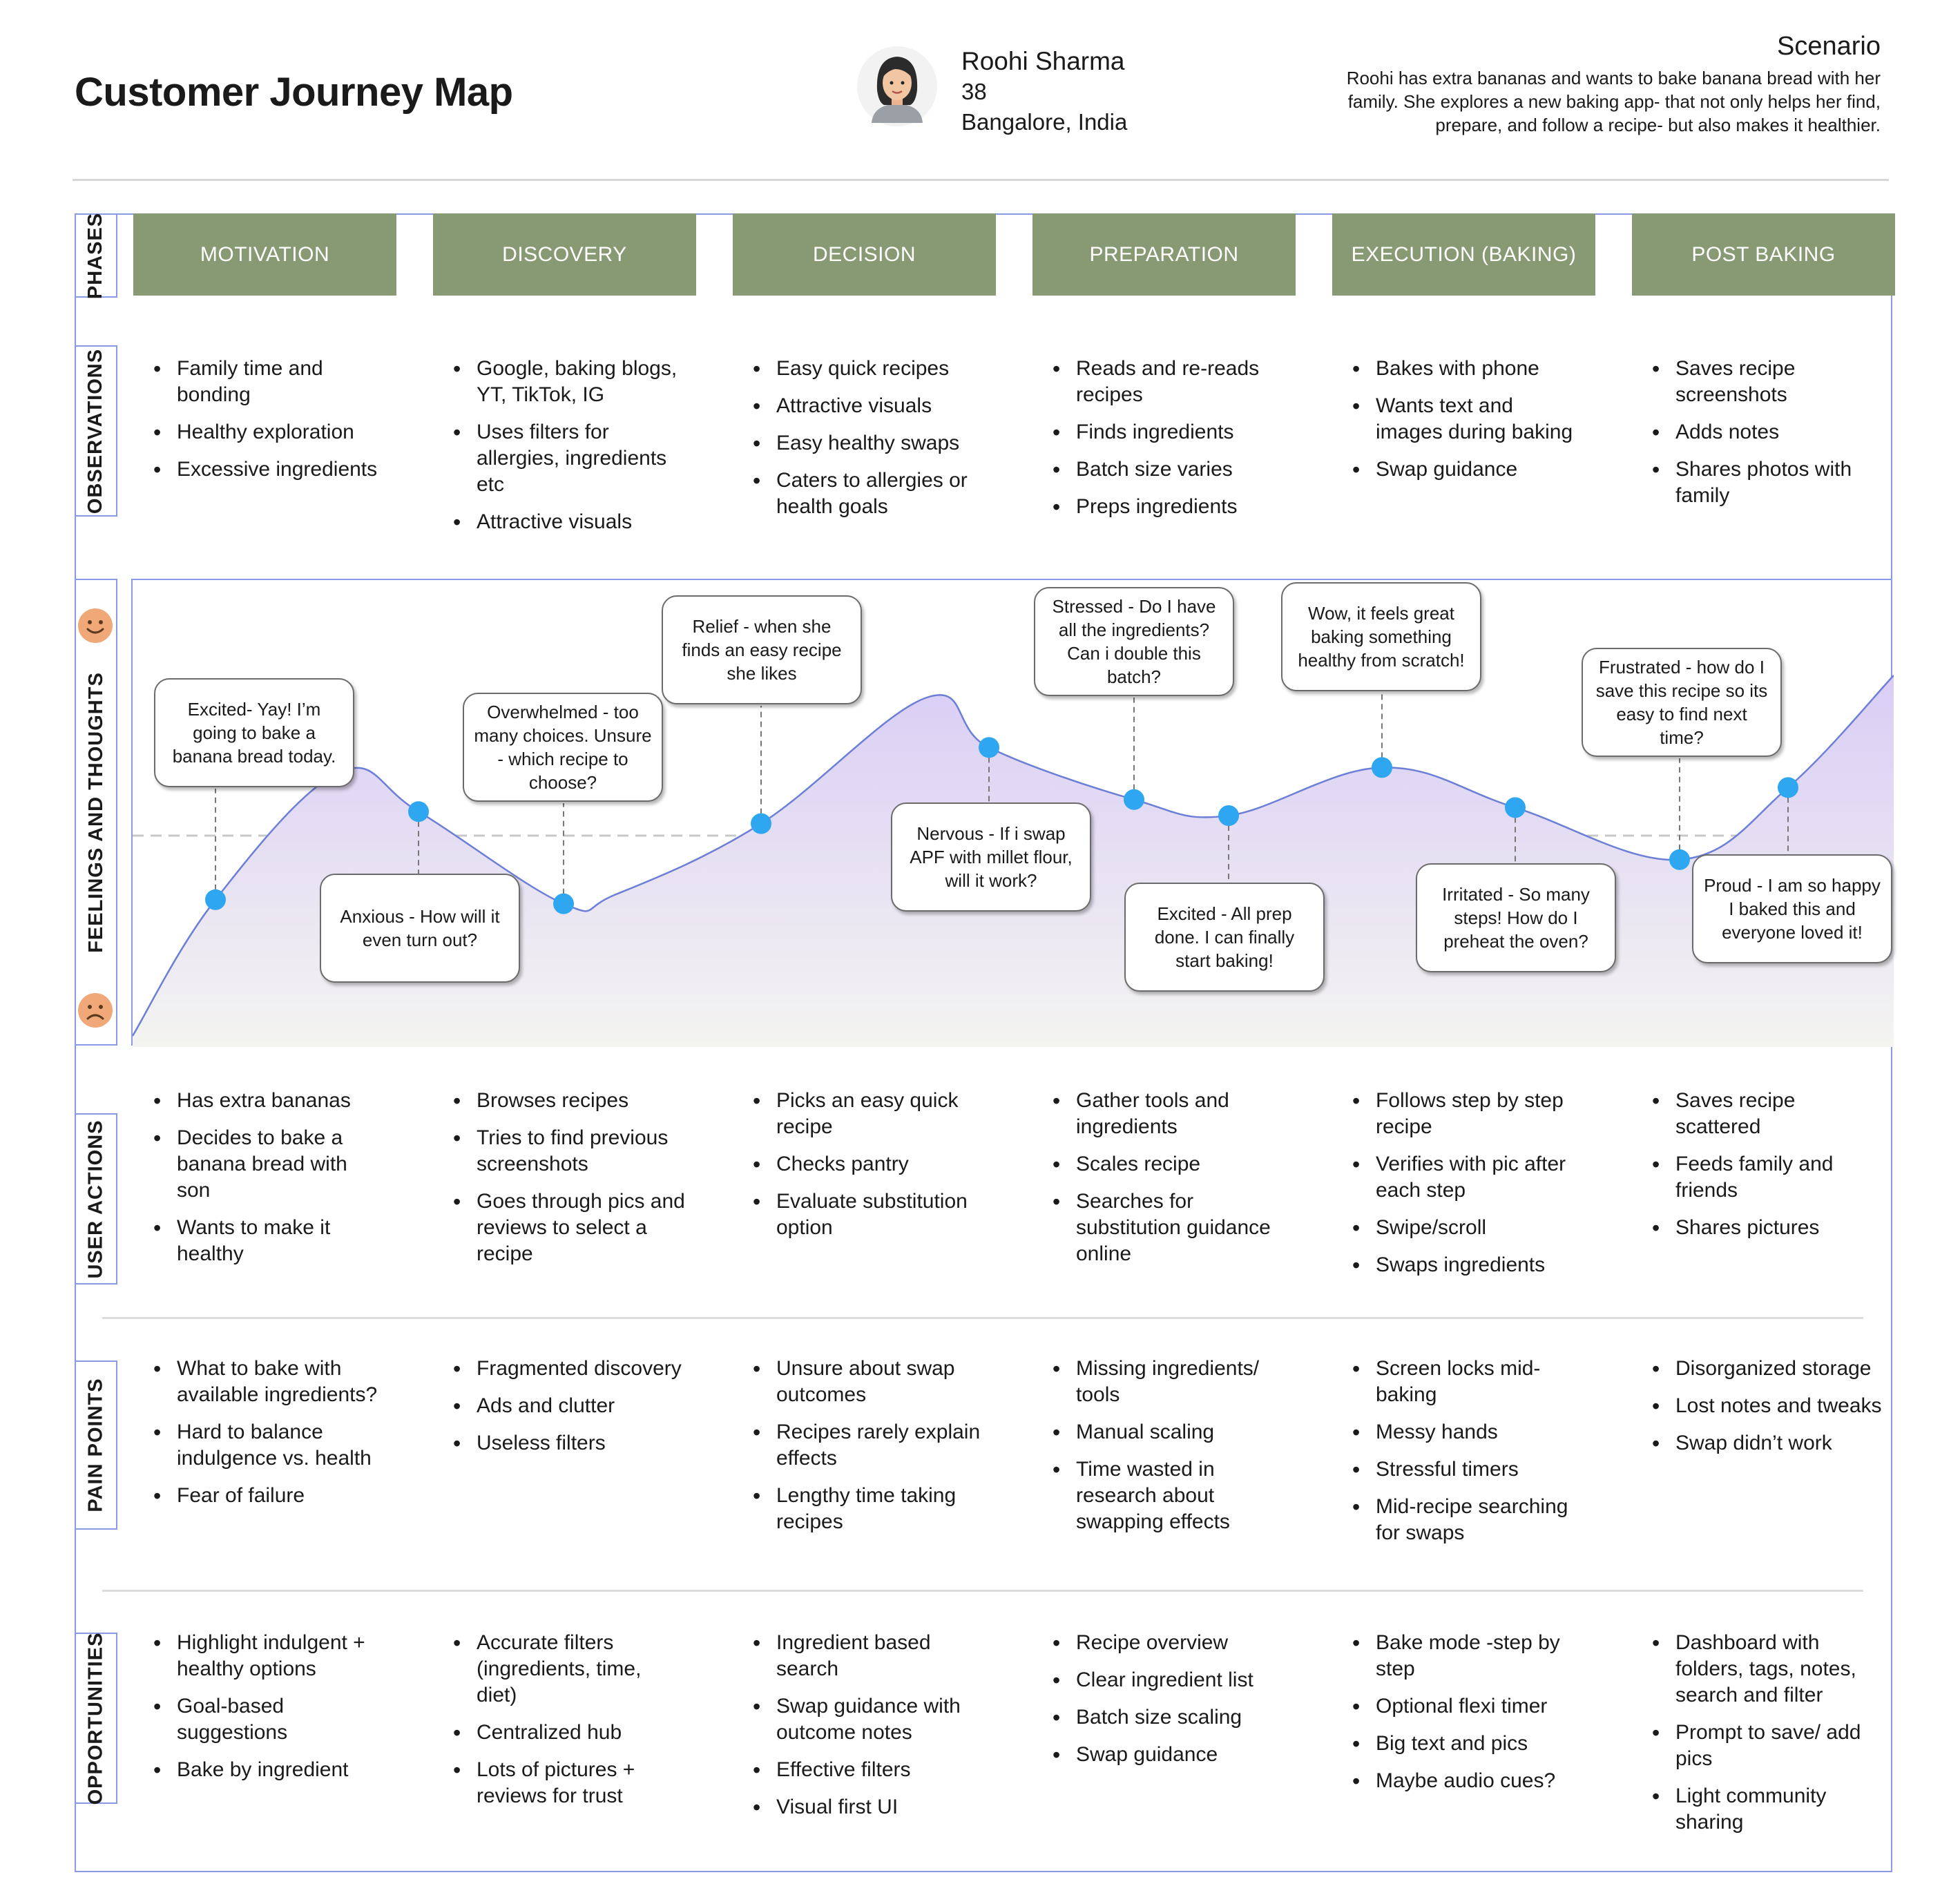 This screenshot has width=1960, height=1895. What do you see at coordinates (1466, 1520) in the screenshot?
I see `list-item: Mid-recipe searching for swaps` at bounding box center [1466, 1520].